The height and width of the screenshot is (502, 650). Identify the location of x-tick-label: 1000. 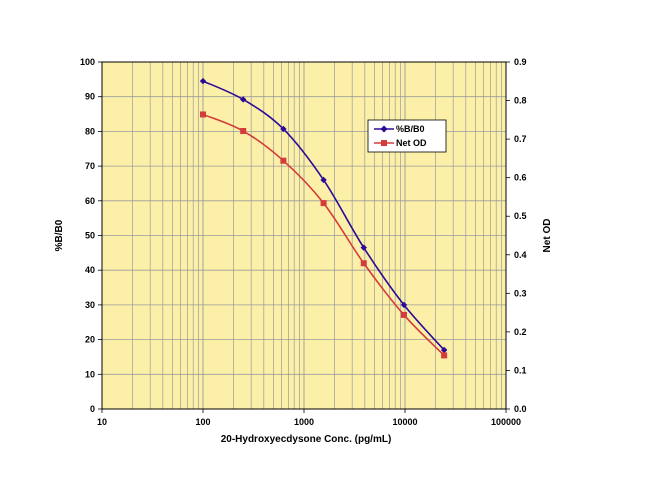
(304, 422).